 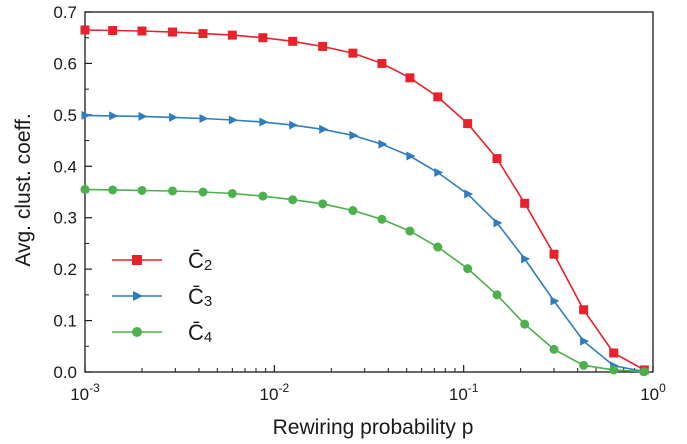 I want to click on x-tick-label: 10⁻², so click(x=275, y=392).